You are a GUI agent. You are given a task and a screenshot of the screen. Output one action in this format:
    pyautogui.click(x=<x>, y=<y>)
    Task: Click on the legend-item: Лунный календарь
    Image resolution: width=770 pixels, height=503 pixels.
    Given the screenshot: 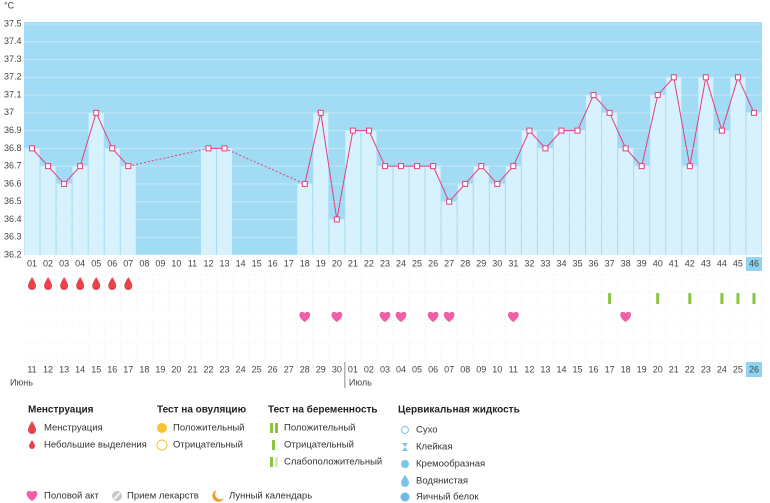 What is the action you would take?
    pyautogui.click(x=270, y=496)
    